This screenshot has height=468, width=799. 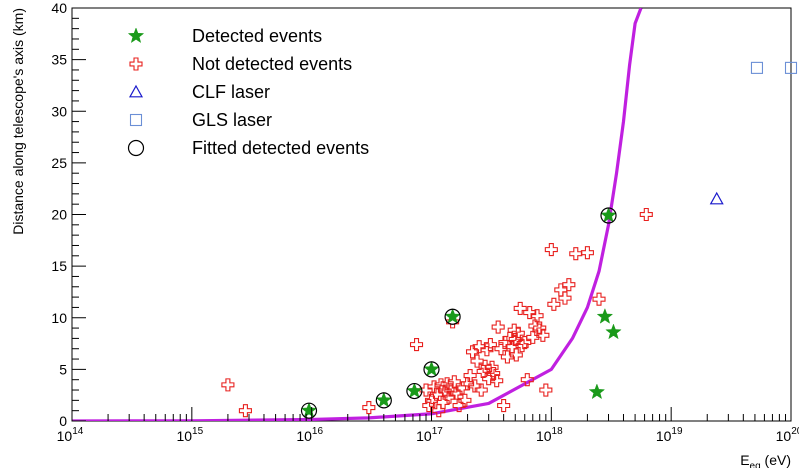 What do you see at coordinates (787, 435) in the screenshot?
I see `x-tick-label: 1020` at bounding box center [787, 435].